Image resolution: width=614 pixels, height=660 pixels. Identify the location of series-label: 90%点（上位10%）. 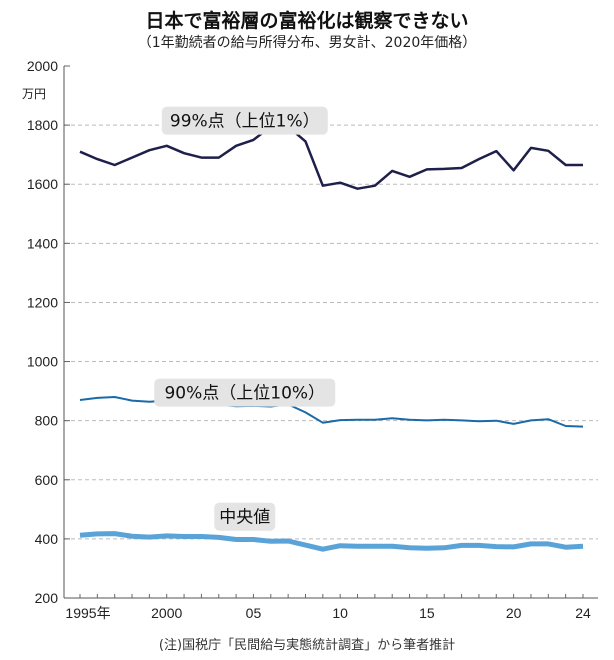
(244, 394).